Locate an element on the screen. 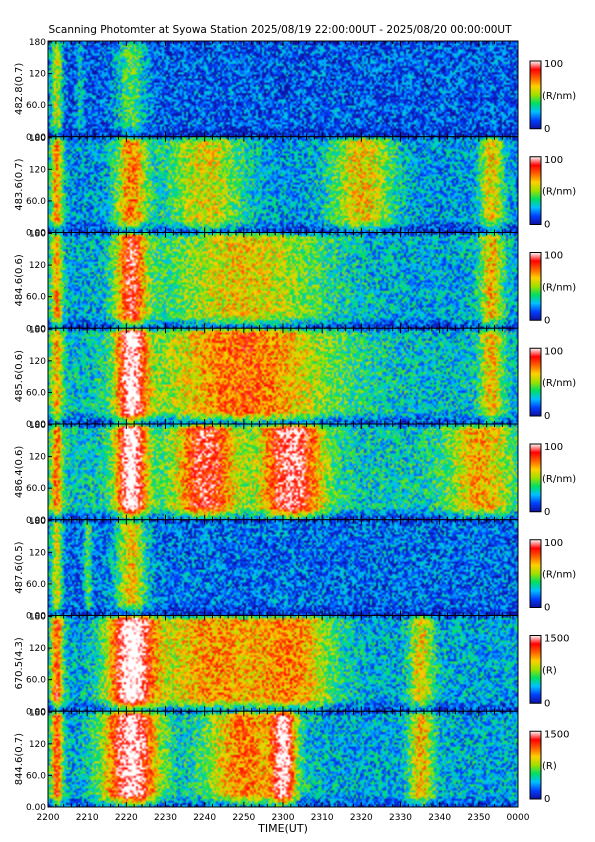  x-tick-label: 2350 is located at coordinates (478, 818).